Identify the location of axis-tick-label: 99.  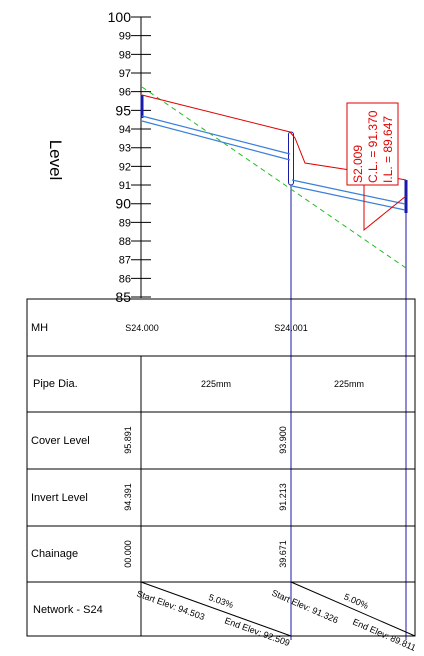
(125, 37).